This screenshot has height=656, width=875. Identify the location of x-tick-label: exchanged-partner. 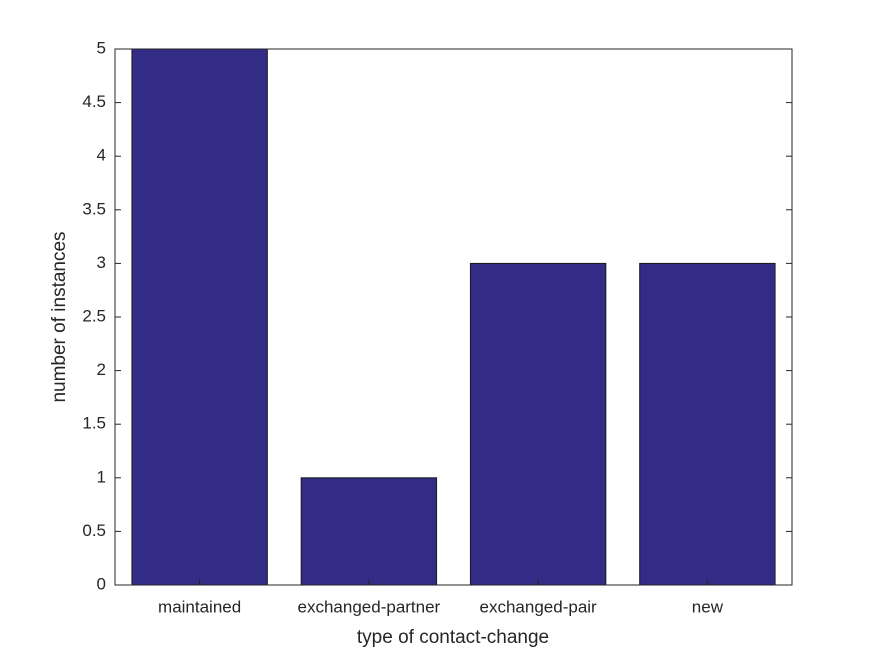
(369, 606).